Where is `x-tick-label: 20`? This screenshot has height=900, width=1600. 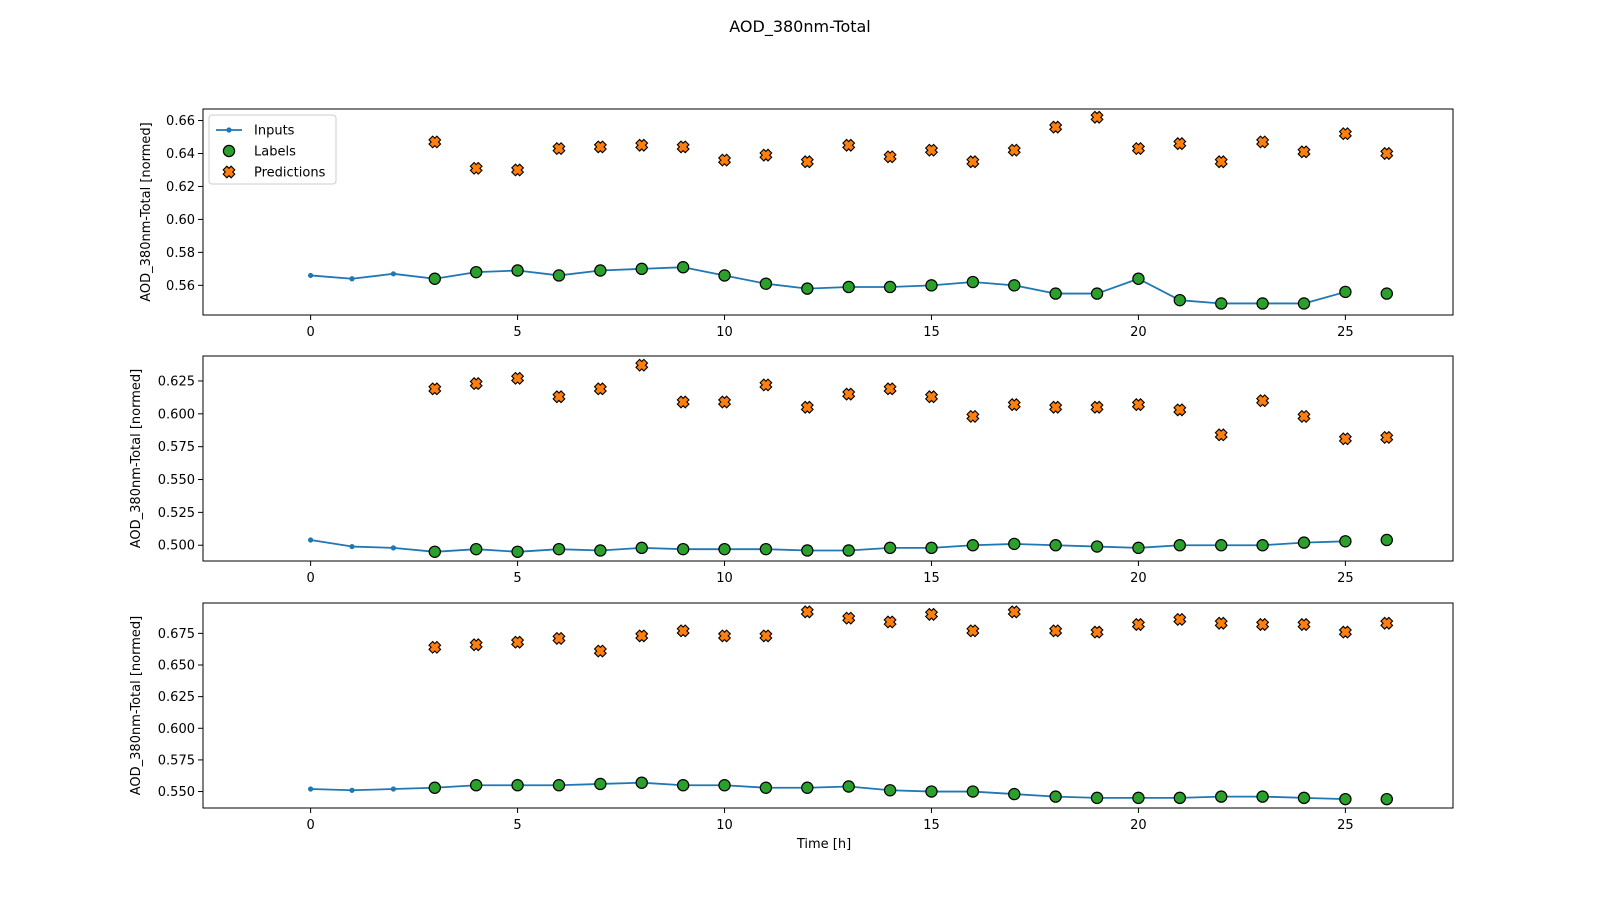
x-tick-label: 20 is located at coordinates (1138, 332).